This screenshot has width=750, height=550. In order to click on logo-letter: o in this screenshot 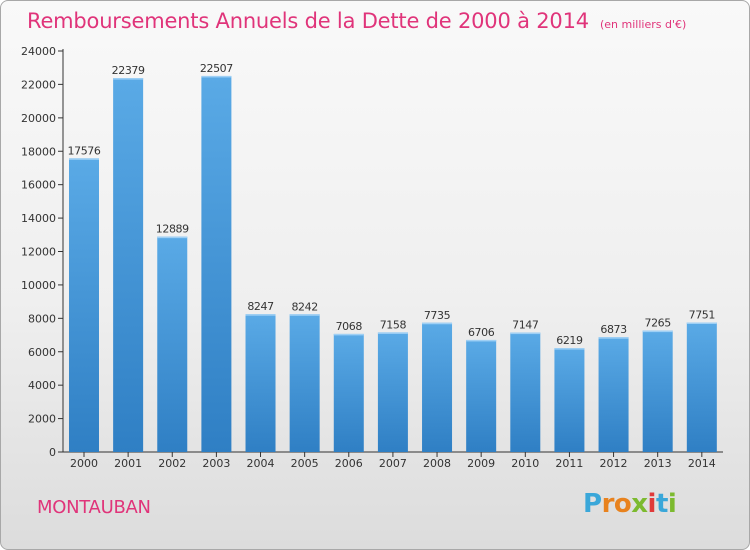, I will do `click(622, 504)`.